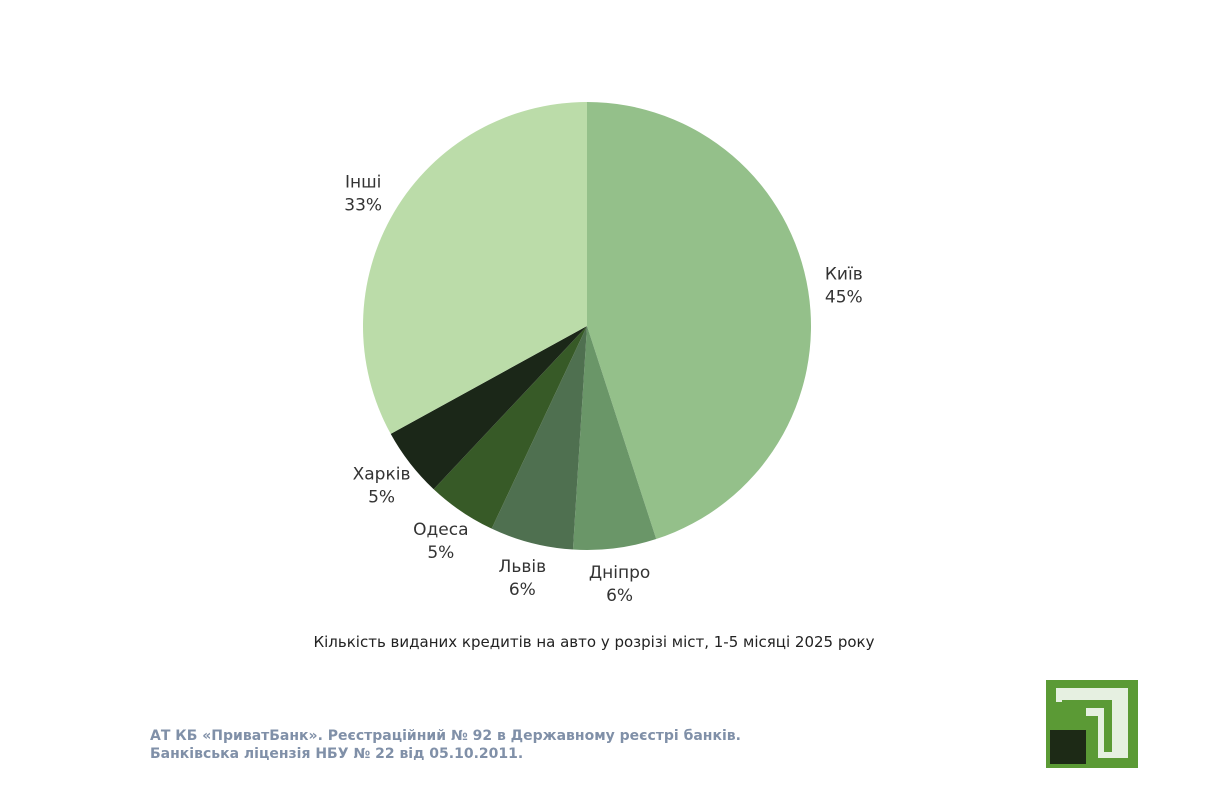 The width and height of the screenshot is (1222, 794). What do you see at coordinates (440, 530) in the screenshot?
I see `slice-label: Одеса` at bounding box center [440, 530].